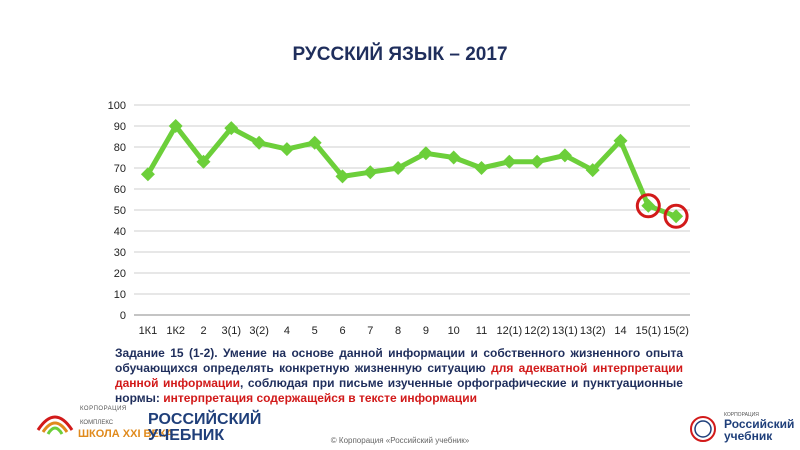 The image size is (800, 450). Describe the element at coordinates (481, 331) in the screenshot. I see `x-tick-label: 11` at that location.